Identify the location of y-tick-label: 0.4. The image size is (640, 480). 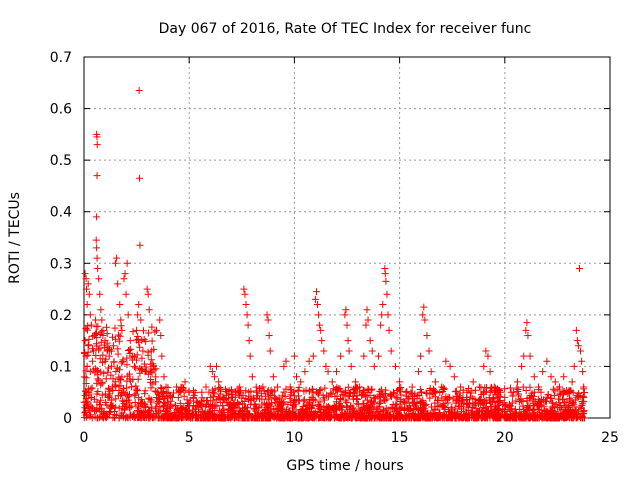
(61, 213).